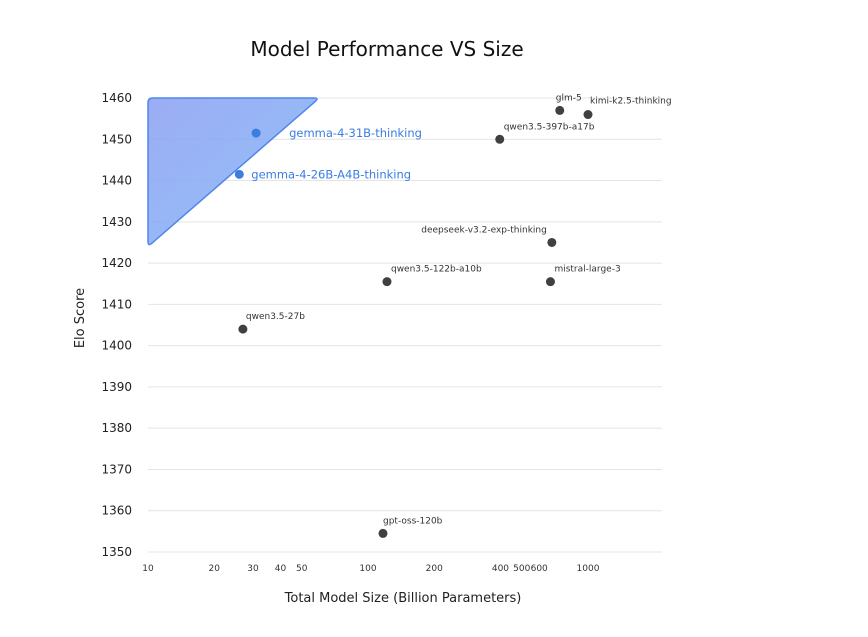  Describe the element at coordinates (500, 569) in the screenshot. I see `x-tick-label: 400` at that location.